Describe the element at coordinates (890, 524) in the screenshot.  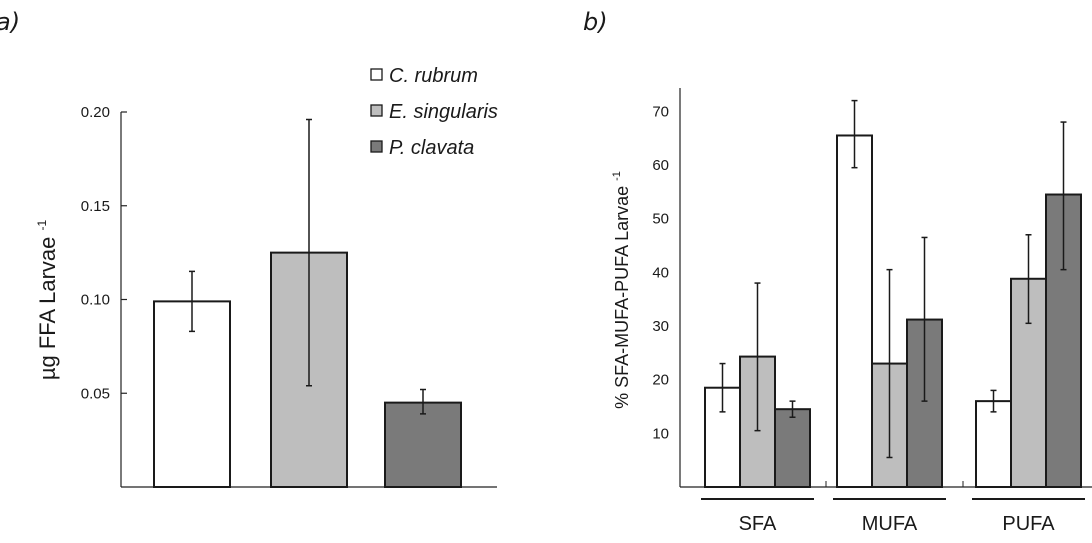
I see `panel-b-category-label: MUFA` at that location.